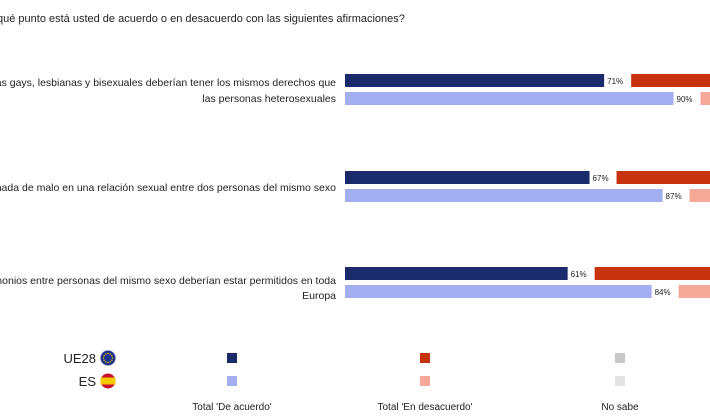  I want to click on spain-flag-icon, so click(108, 381).